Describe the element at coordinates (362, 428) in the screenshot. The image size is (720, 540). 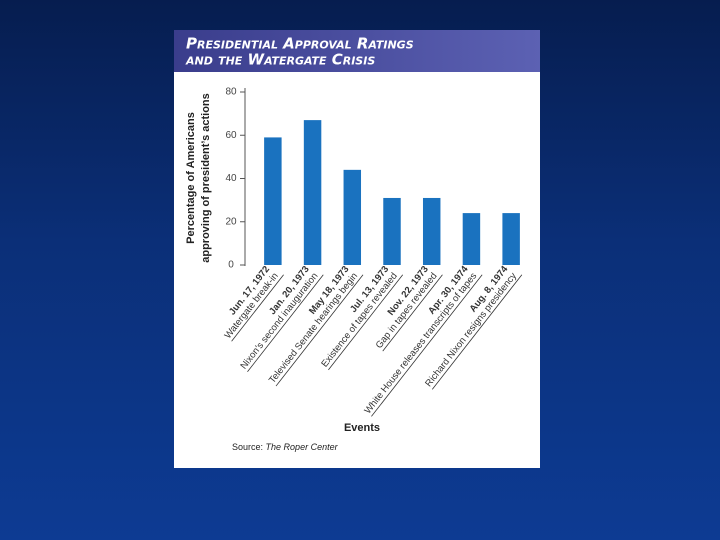
I see `x-axis-label: Events` at that location.